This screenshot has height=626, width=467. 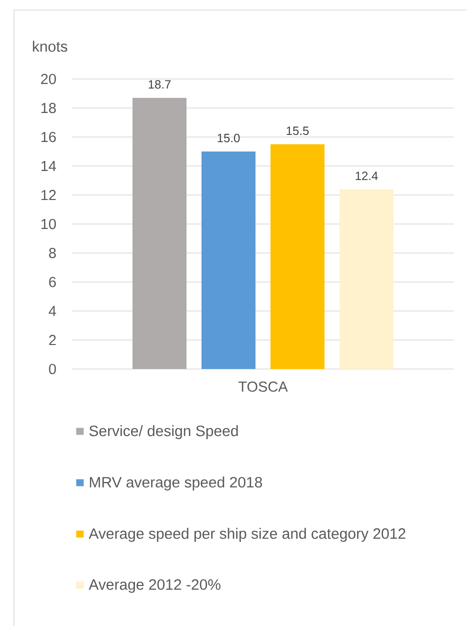 What do you see at coordinates (176, 483) in the screenshot?
I see `legend-label: MRV average speed 2018` at bounding box center [176, 483].